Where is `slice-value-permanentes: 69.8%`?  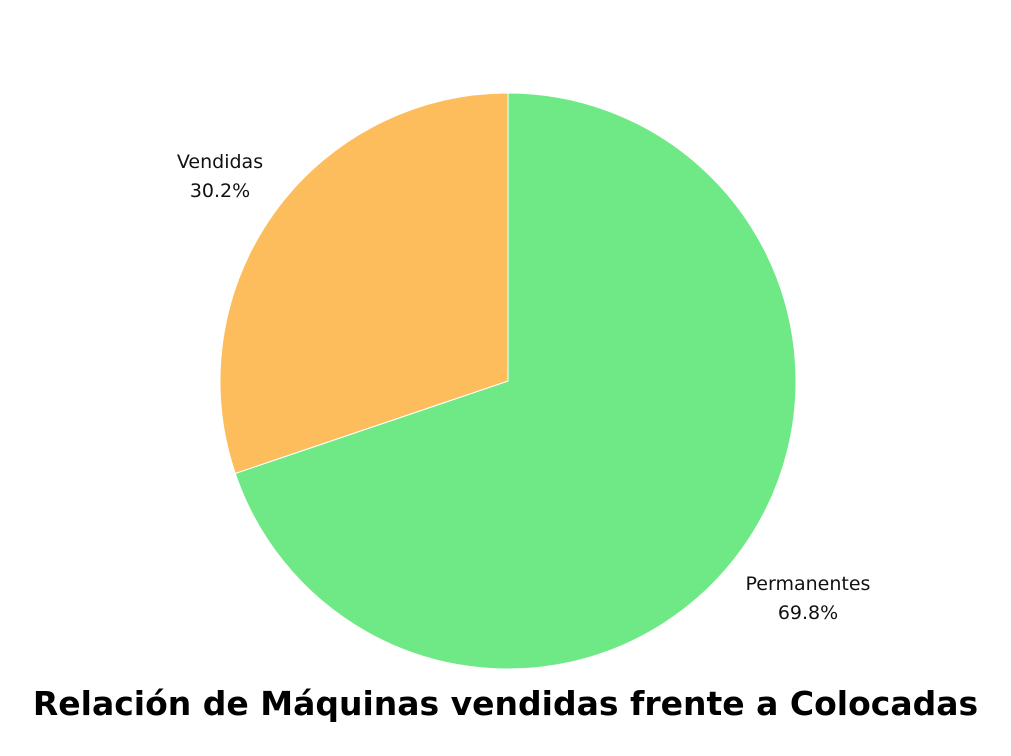 slice-value-permanentes: 69.8% is located at coordinates (808, 613).